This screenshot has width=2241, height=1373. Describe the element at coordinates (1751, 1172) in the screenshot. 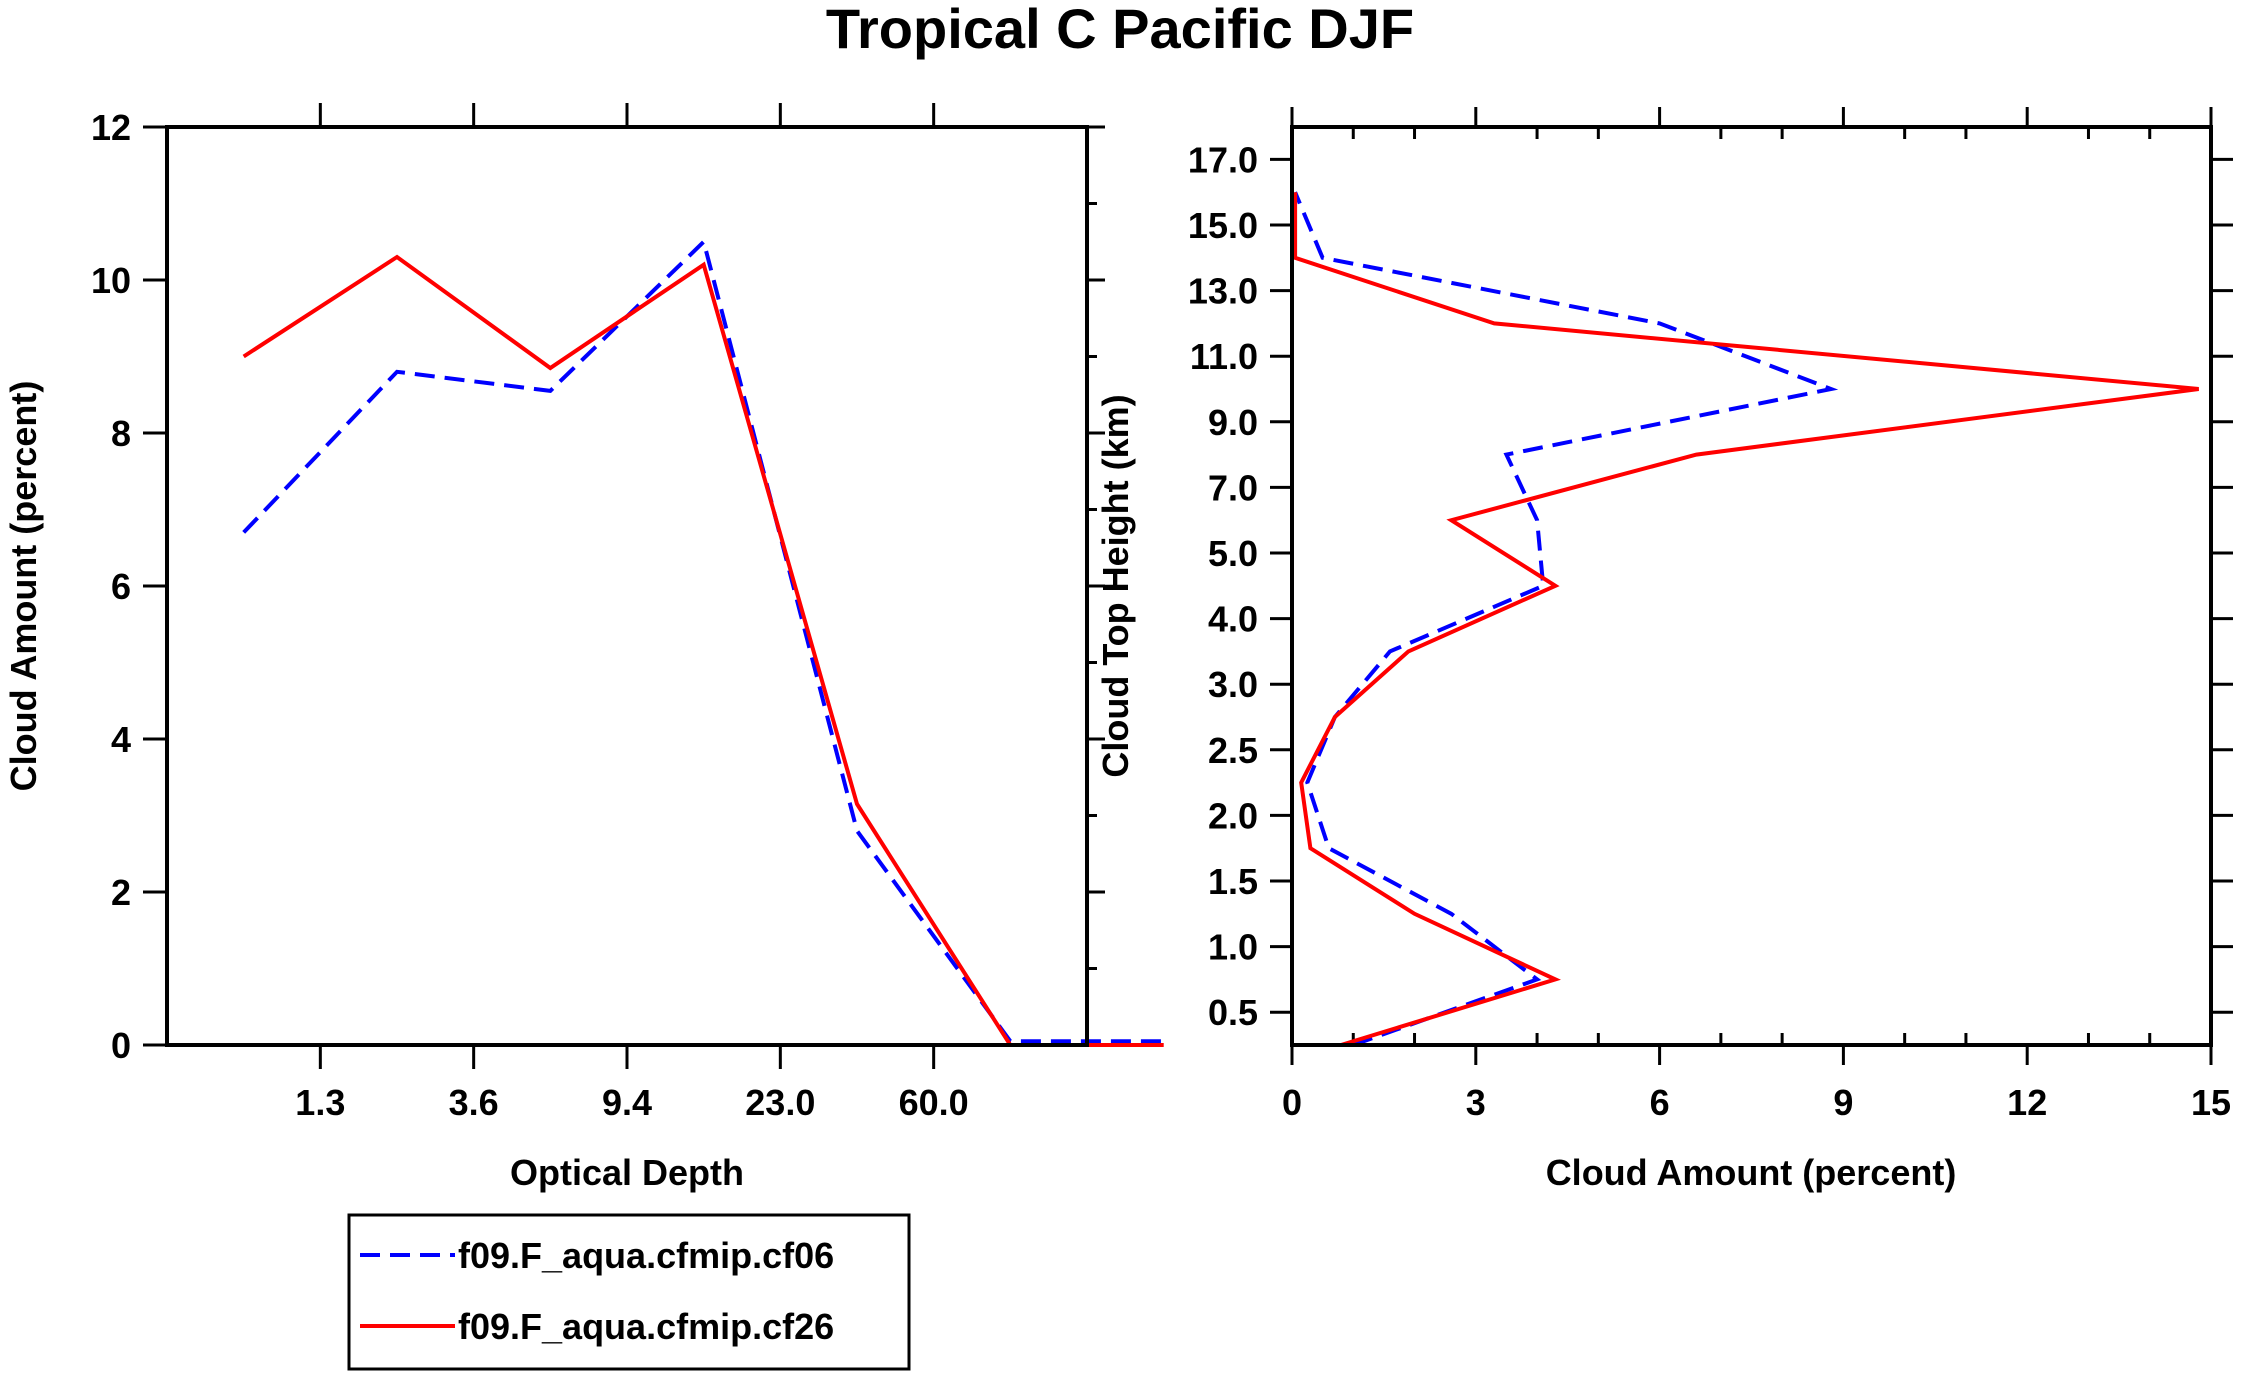

I see `cloud-top-height-x-label: Cloud Amount (percent)` at that location.